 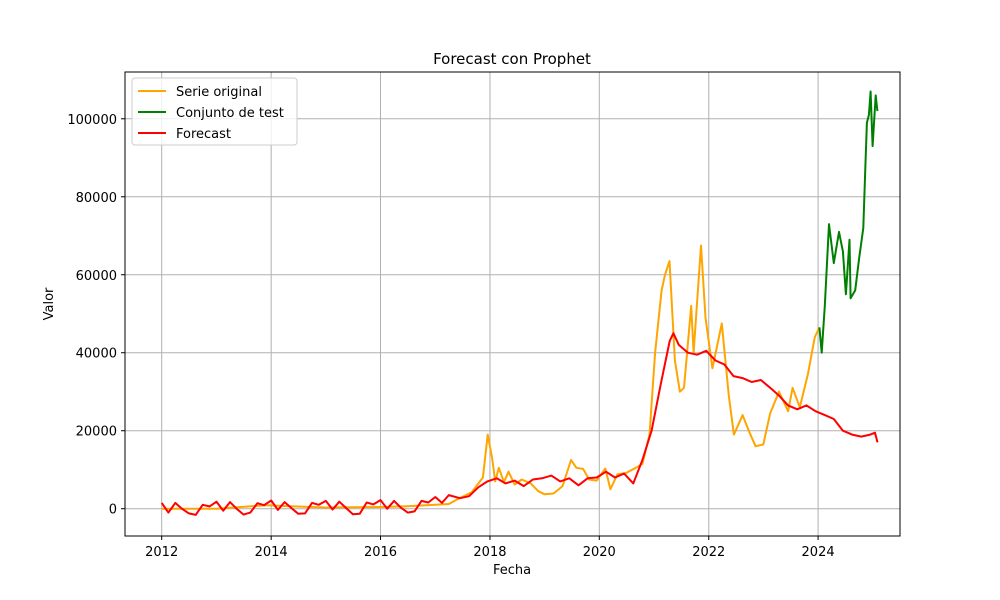 What do you see at coordinates (49, 303) in the screenshot?
I see `y-axis-label: Valor` at bounding box center [49, 303].